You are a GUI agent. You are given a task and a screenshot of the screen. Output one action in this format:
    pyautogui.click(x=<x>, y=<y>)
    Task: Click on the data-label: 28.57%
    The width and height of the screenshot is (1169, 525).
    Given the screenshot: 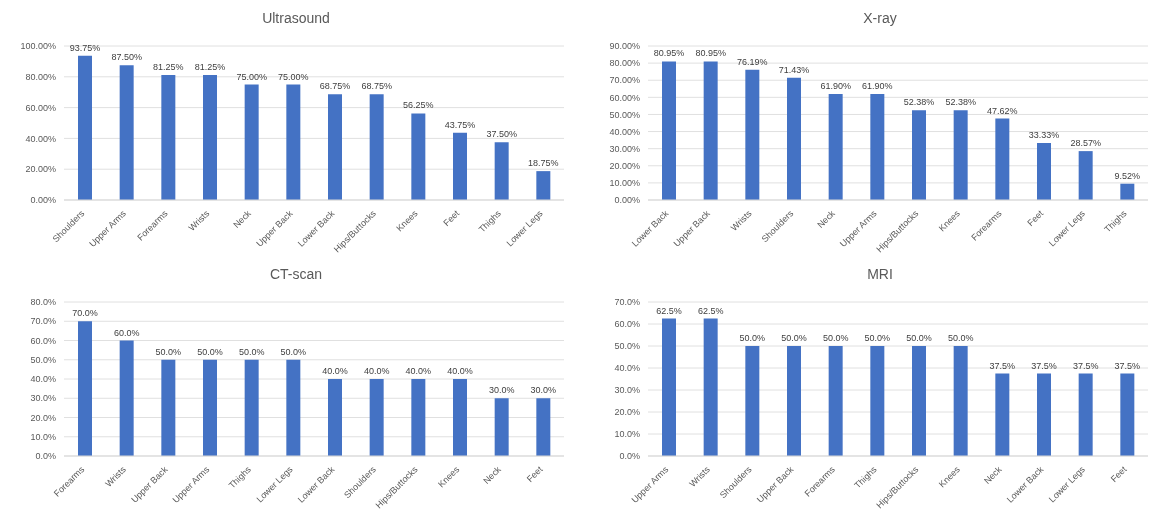 What is the action you would take?
    pyautogui.click(x=1085, y=143)
    